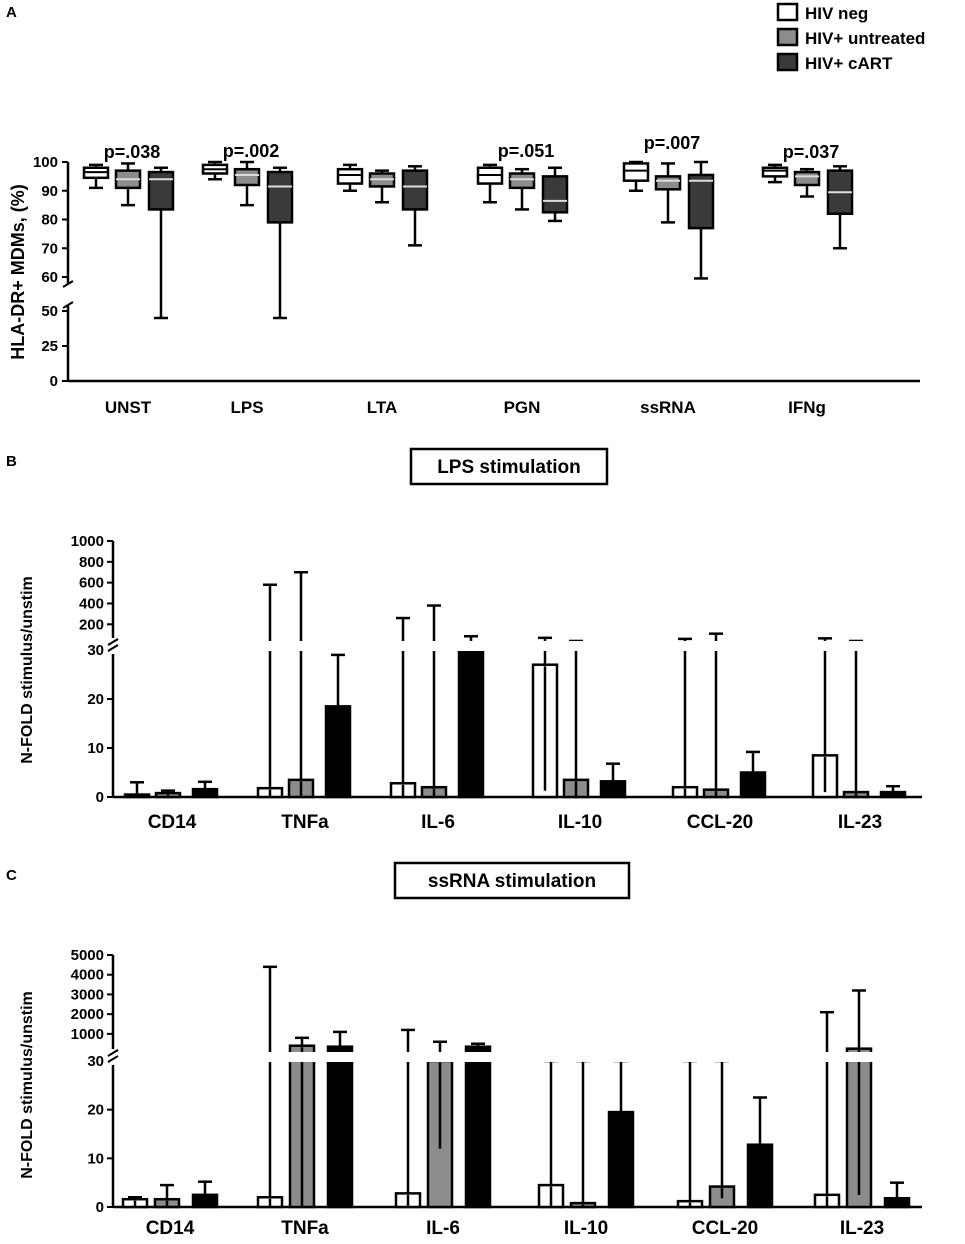 The image size is (965, 1244). Describe the element at coordinates (95, 699) in the screenshot. I see `panelB-y-tick-label: 20` at that location.